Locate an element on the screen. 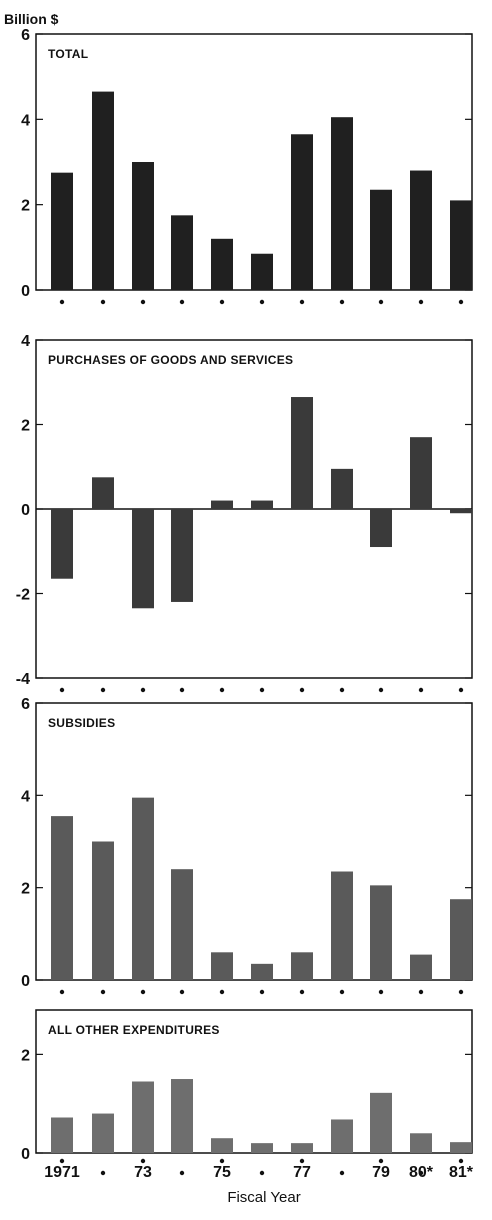 The image size is (492, 1220). x-tick-label: 73 is located at coordinates (143, 1172).